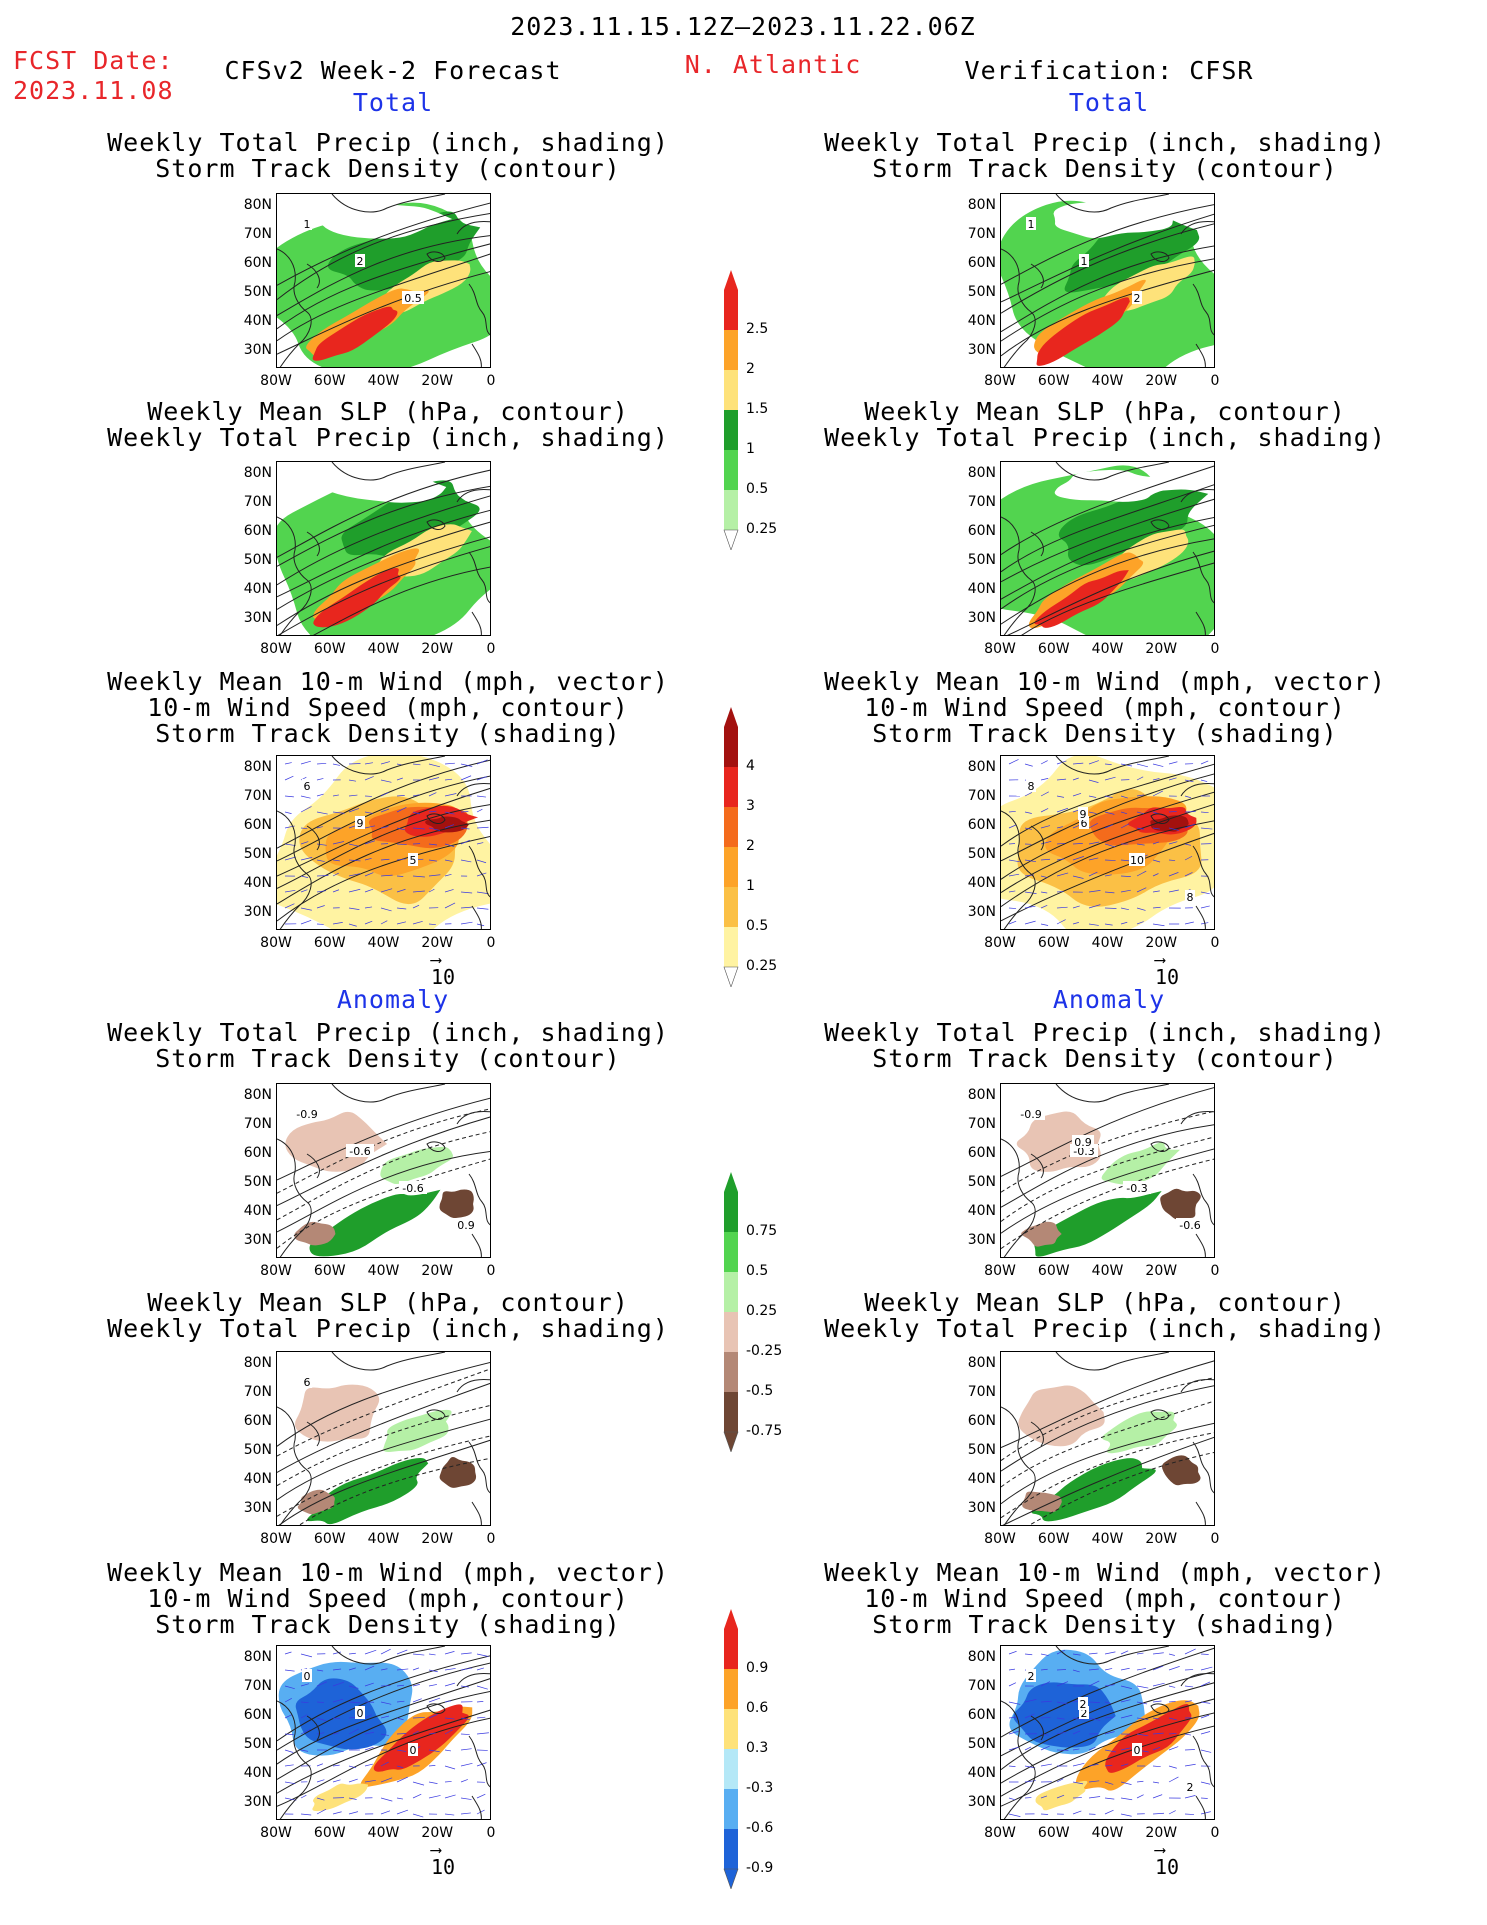  I want to click on colorbar-label: 0.9, so click(757, 1668).